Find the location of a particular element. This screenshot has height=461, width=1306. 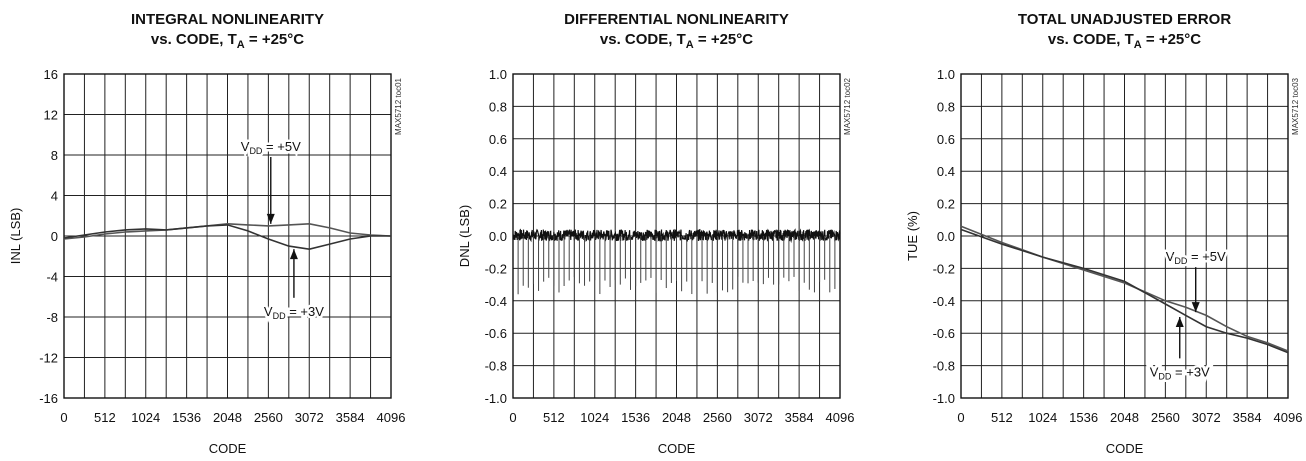

y-tick-label: 12 is located at coordinates (51, 115).